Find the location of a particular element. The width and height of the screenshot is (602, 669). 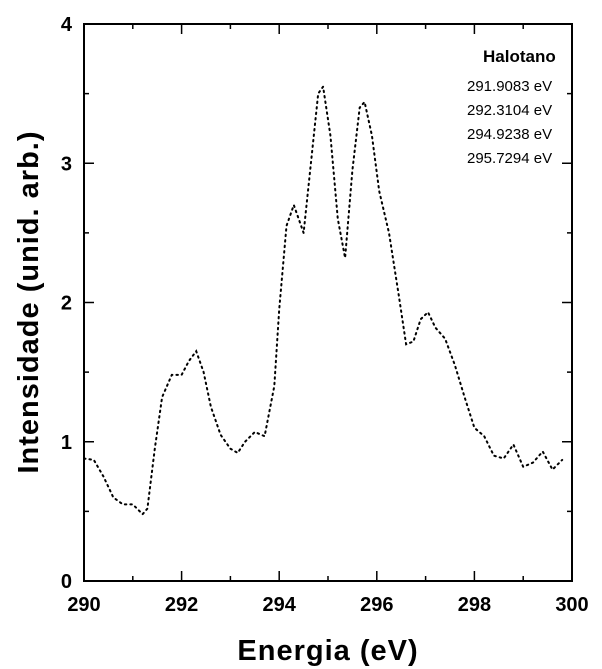

y-axis-title: Intensidade (unid. arb.) is located at coordinates (29, 301).